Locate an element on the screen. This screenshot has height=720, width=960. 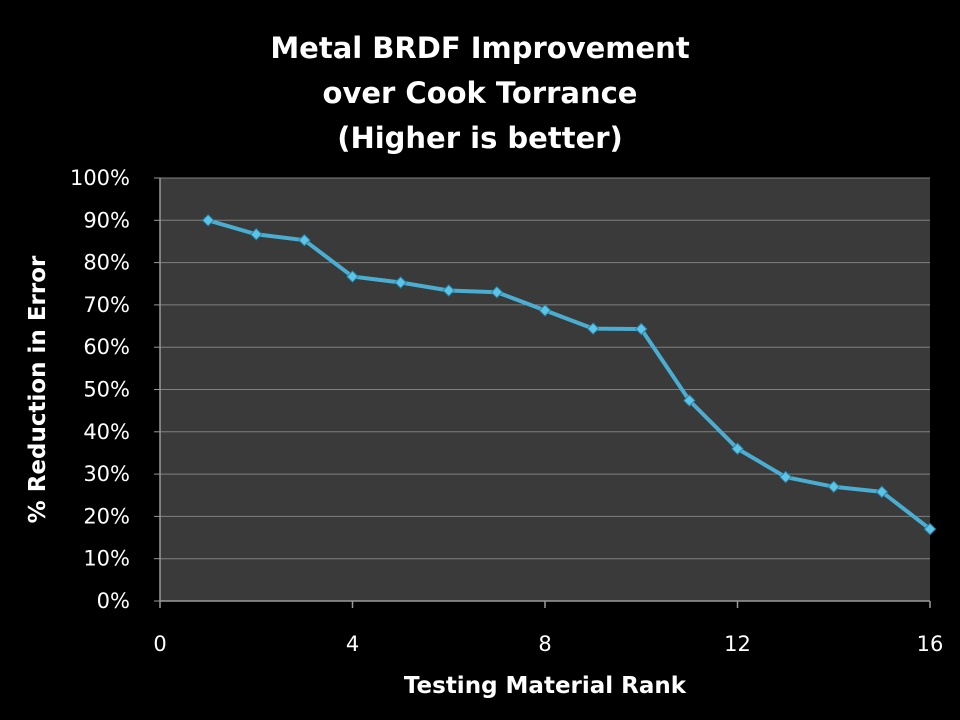
y-tick-label: 30% is located at coordinates (106, 474).